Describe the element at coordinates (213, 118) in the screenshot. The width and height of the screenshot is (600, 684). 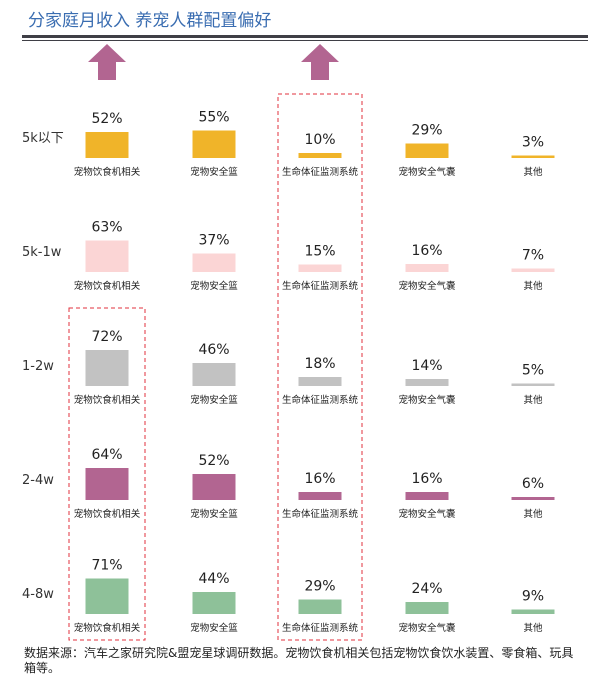
I see `data-label: 55%` at that location.